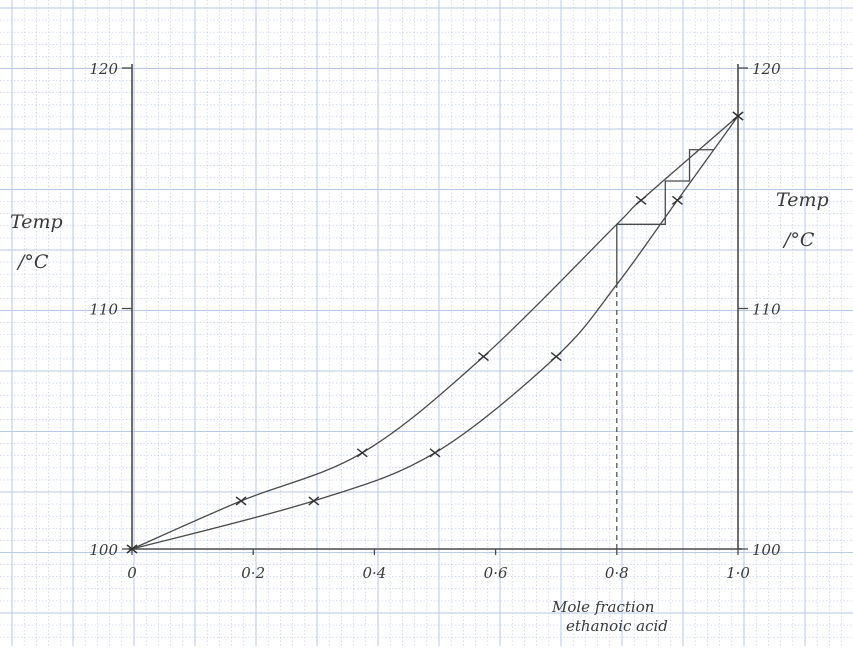 The image size is (853, 650). Describe the element at coordinates (253, 573) in the screenshot. I see `x-tick-label: 0·2` at that location.